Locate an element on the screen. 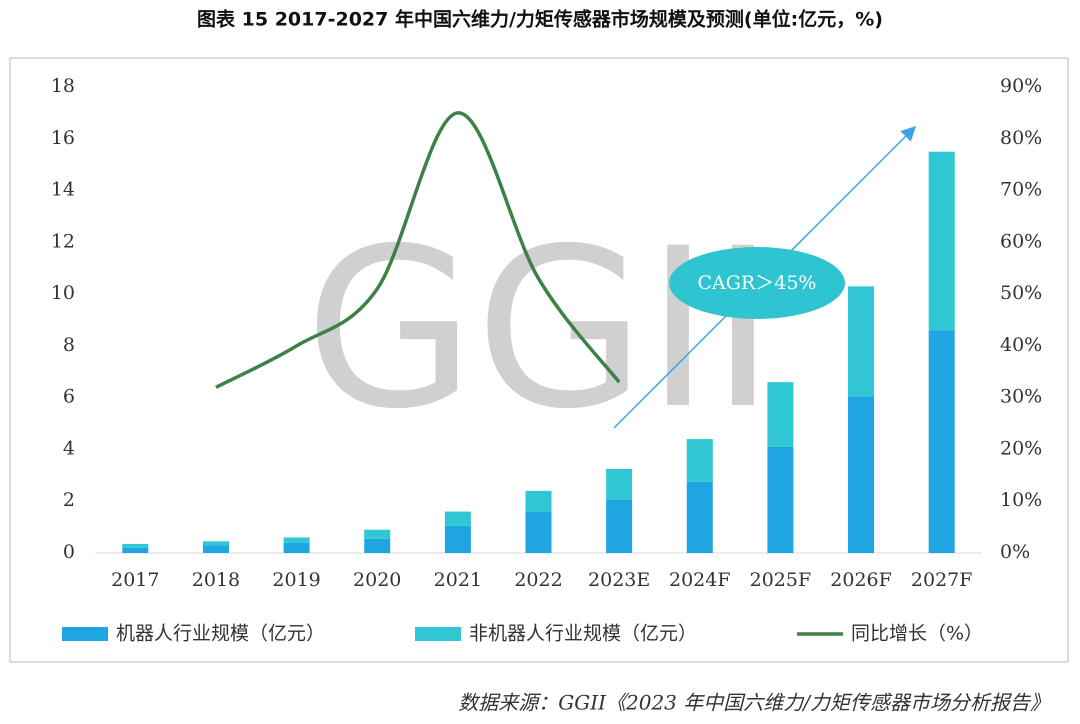 This screenshot has height=724, width=1080. y2-tick-label: 20% is located at coordinates (1021, 448).